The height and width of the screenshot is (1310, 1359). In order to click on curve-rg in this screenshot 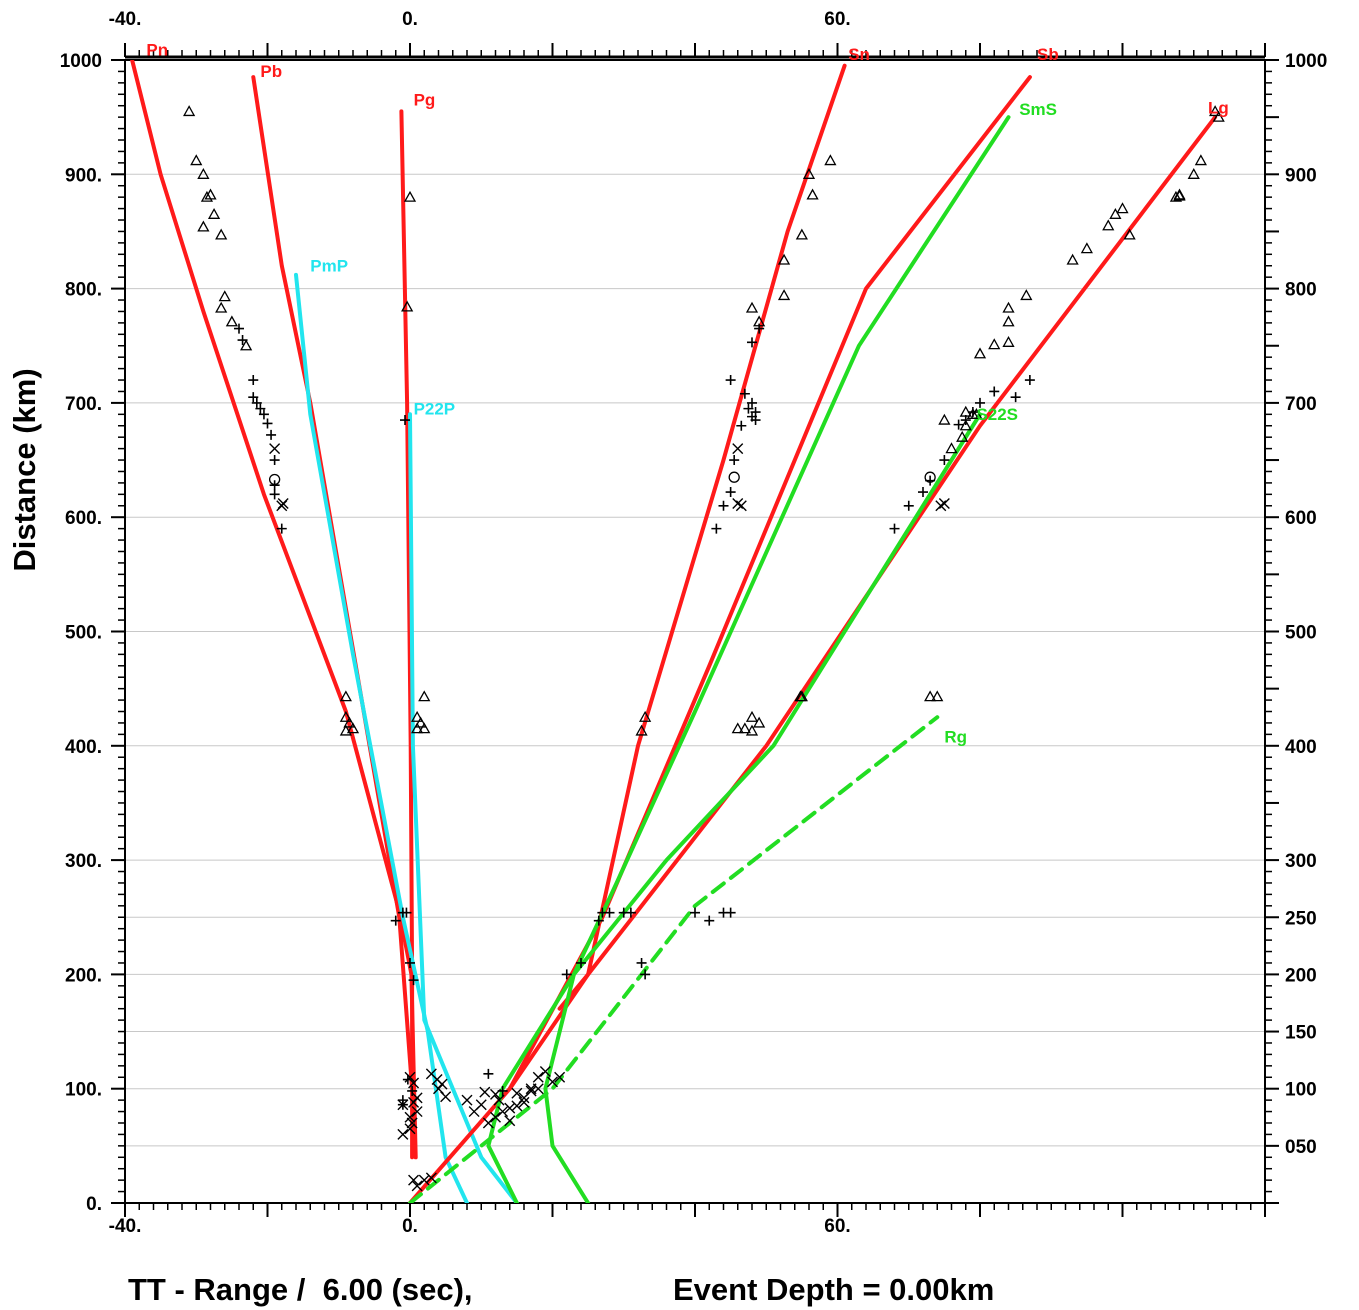, I will do `click(674, 959)`.